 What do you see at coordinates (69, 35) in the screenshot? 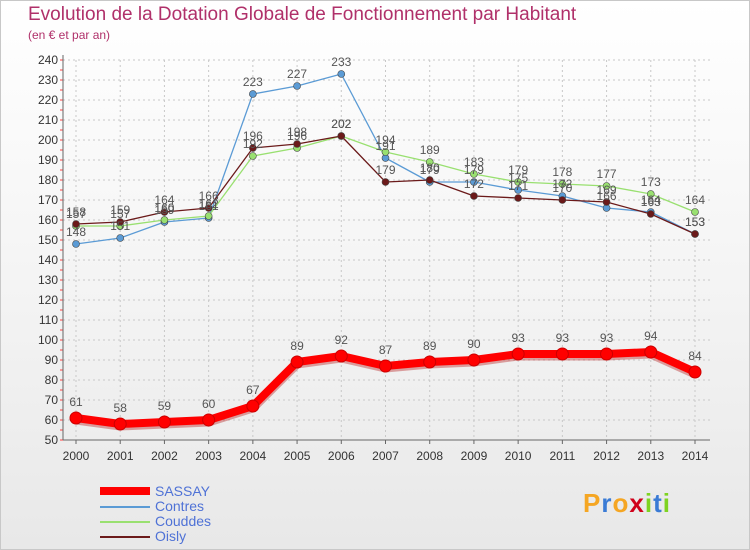
I see `chart-subtitle: (en € et par an)` at bounding box center [69, 35].